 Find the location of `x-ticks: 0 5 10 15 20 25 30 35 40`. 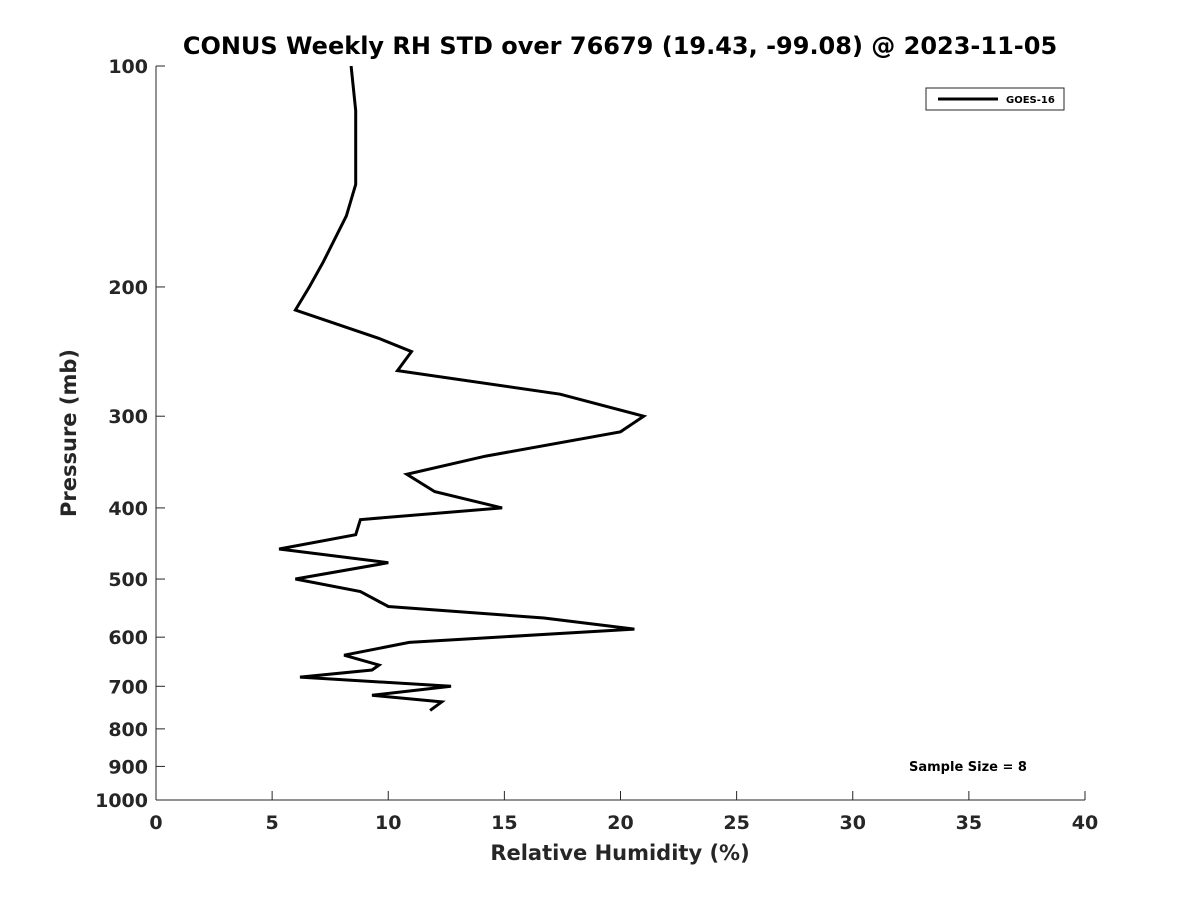

x-ticks: 0 5 10 15 20 25 30 35 40 is located at coordinates (623, 812).